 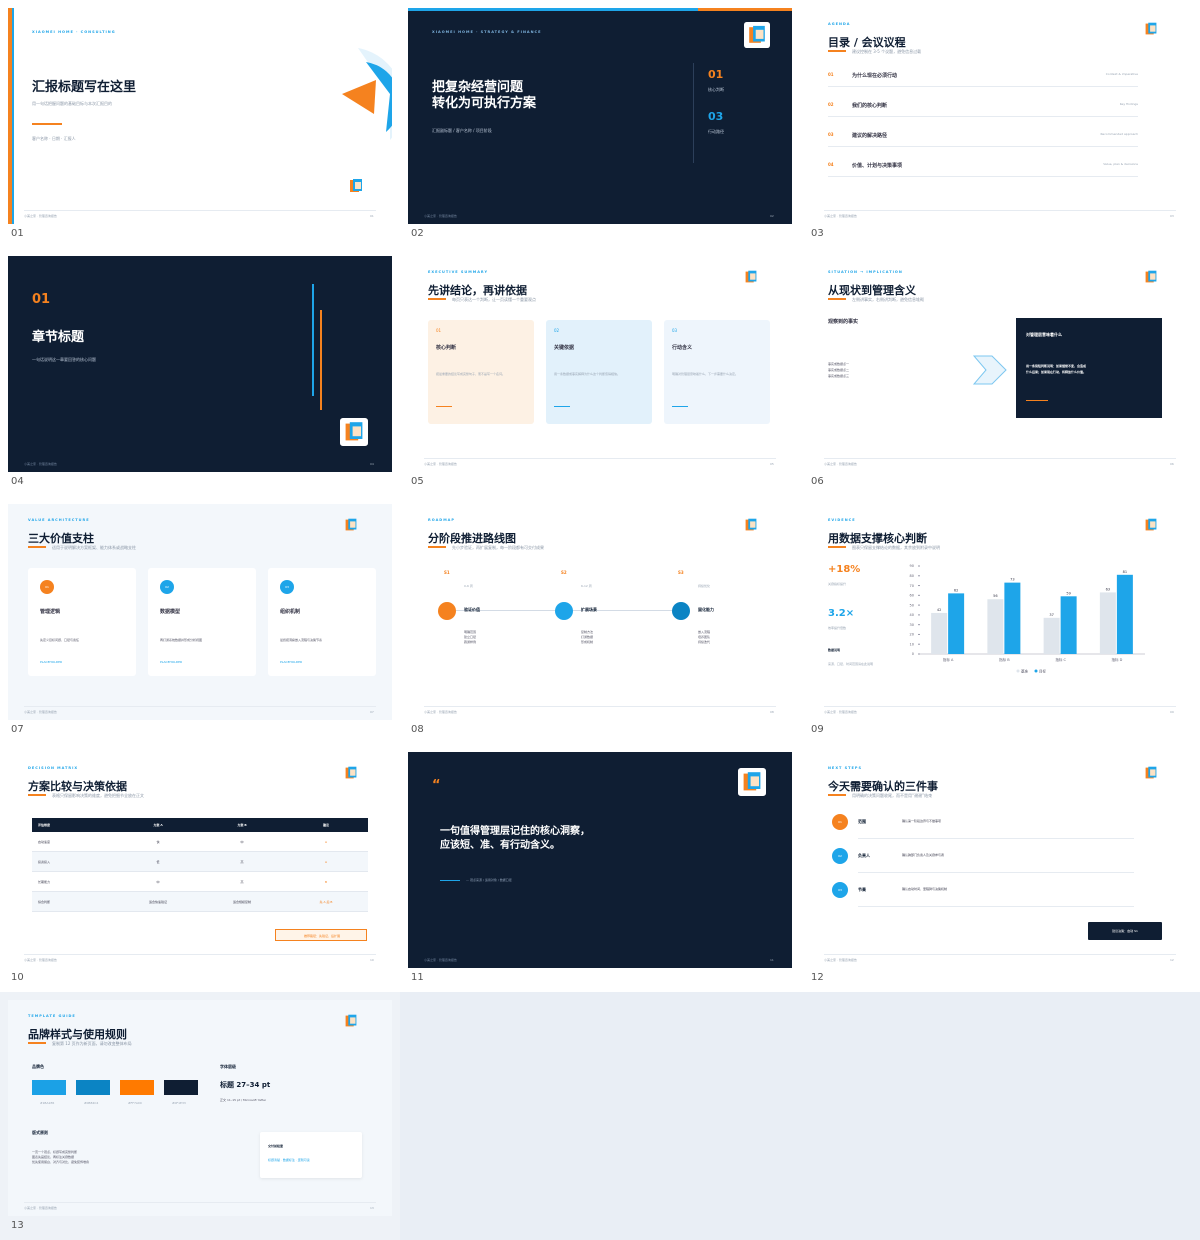 I want to click on step-rule, so click(x=996, y=906).